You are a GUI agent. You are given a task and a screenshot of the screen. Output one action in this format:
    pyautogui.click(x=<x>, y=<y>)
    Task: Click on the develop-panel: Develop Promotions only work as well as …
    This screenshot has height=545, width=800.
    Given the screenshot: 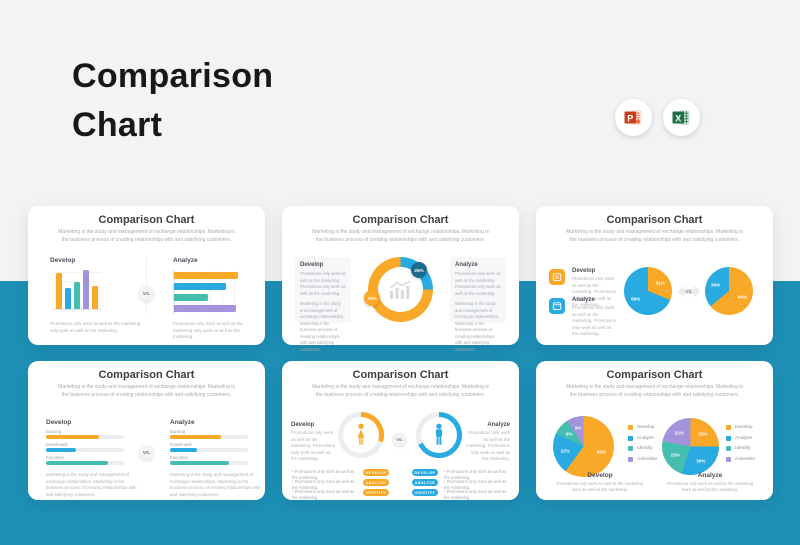 What is the action you would take?
    pyautogui.click(x=323, y=304)
    